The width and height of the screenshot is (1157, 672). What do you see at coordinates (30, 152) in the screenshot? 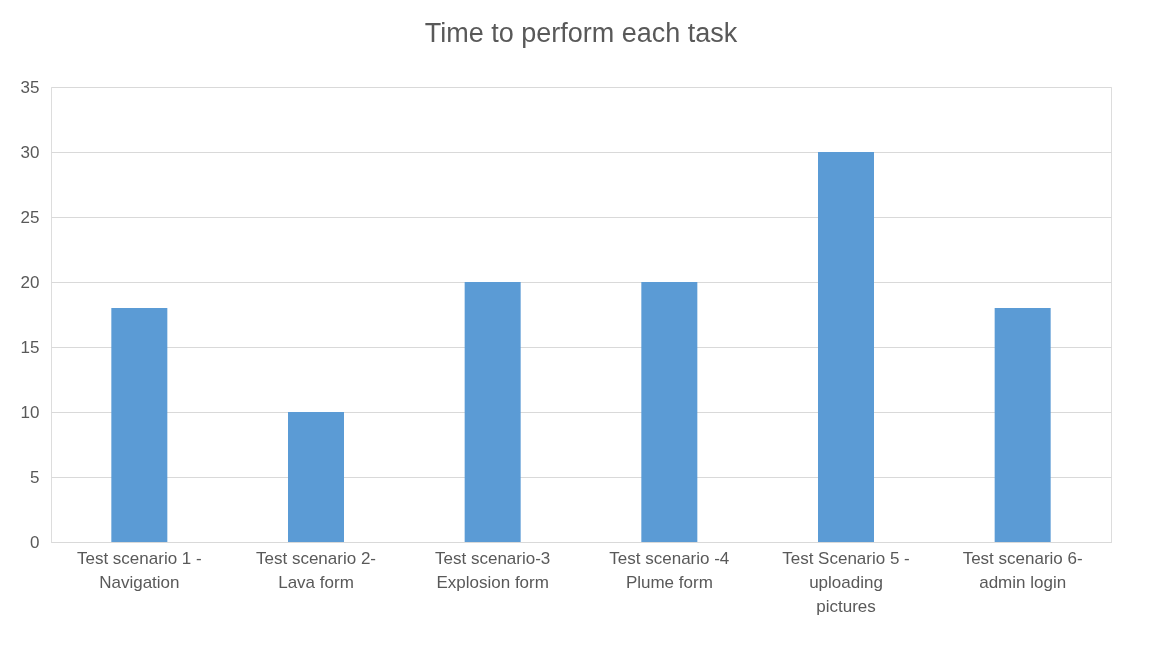
I see `y-tick-label: 30` at bounding box center [30, 152].